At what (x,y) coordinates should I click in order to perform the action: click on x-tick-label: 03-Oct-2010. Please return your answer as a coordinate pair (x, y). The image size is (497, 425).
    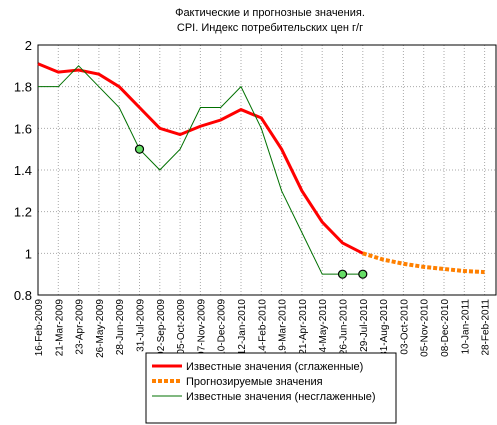
    Looking at the image, I should click on (404, 327).